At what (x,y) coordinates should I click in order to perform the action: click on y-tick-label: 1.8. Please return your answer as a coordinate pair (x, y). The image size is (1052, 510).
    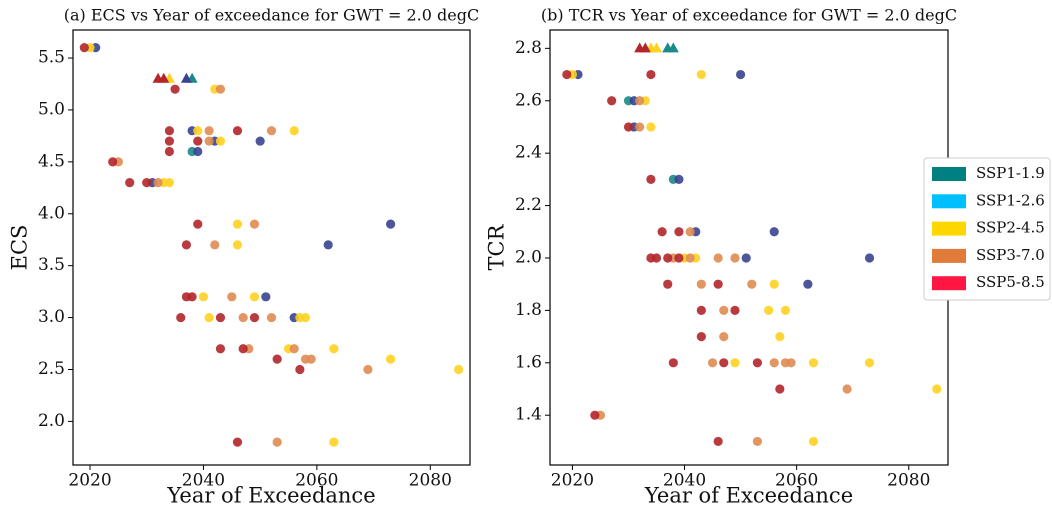
    Looking at the image, I should click on (528, 310).